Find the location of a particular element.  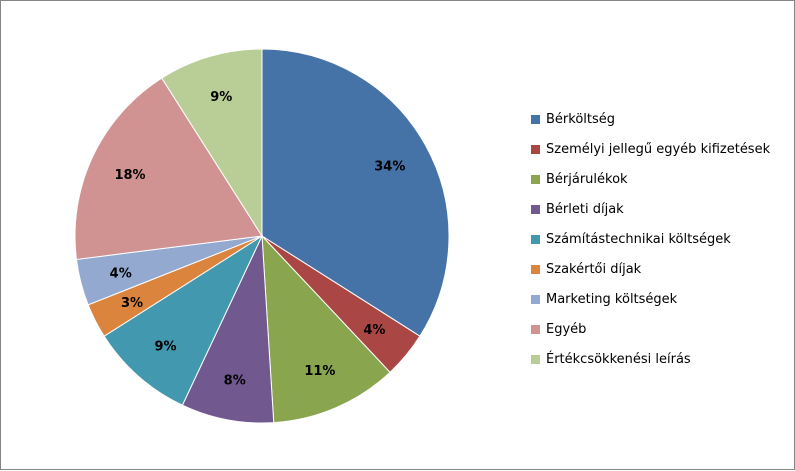

legend-label: Bérleti díjak is located at coordinates (585, 209).